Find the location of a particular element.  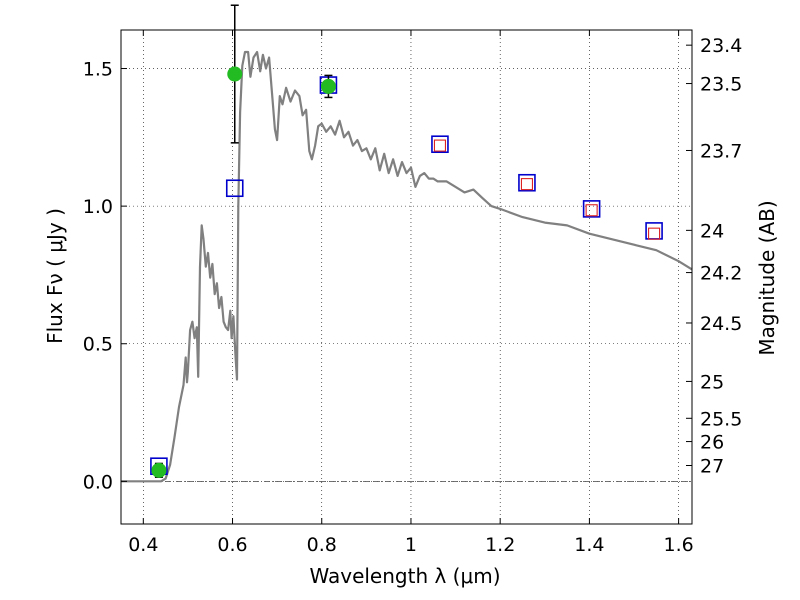

magnitude-tick-label: 25.5 is located at coordinates (721, 419).